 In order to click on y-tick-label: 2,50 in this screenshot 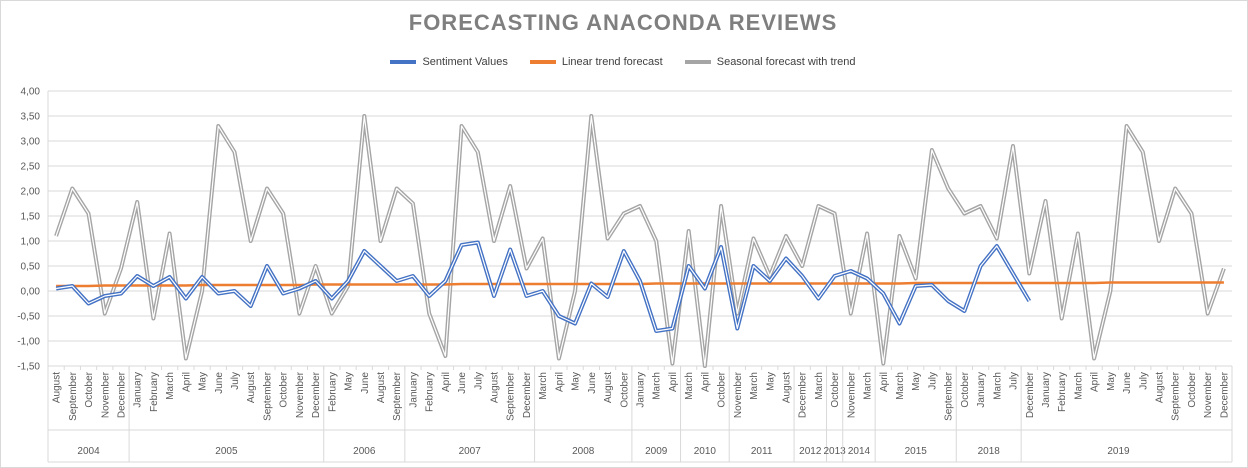, I will do `click(31, 167)`.